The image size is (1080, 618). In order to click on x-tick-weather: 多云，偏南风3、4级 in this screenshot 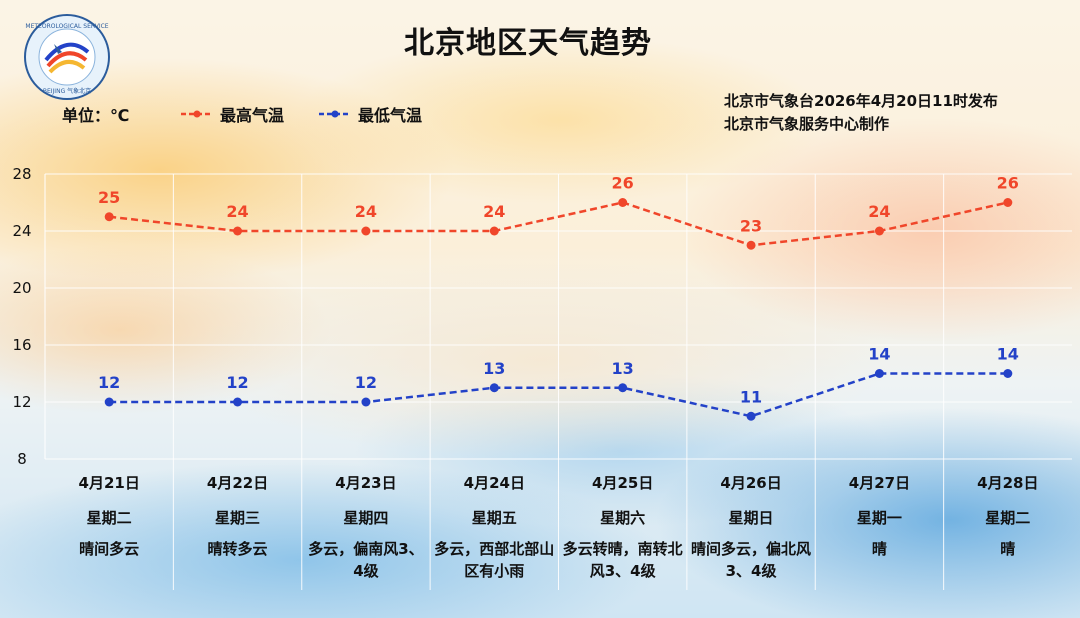, I will do `click(366, 560)`.